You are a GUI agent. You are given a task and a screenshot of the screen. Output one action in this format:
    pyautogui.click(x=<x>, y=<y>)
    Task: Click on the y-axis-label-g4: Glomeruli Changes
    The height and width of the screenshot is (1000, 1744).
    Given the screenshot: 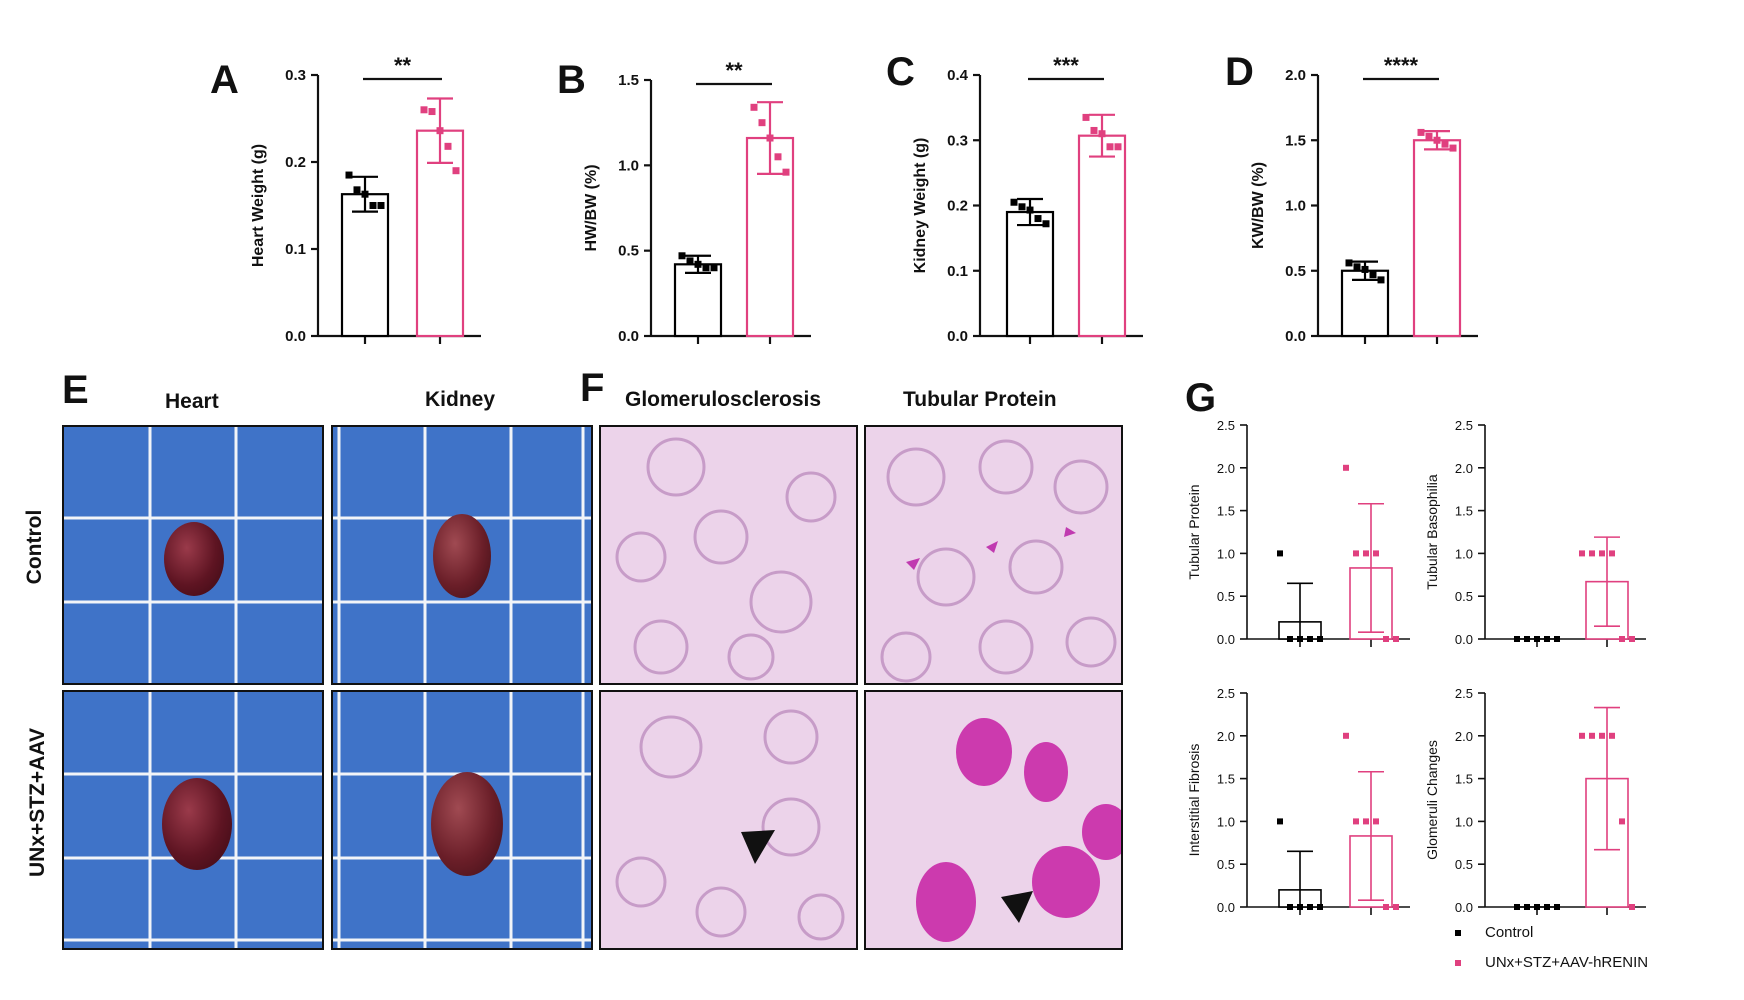 What is the action you would take?
    pyautogui.click(x=1432, y=800)
    